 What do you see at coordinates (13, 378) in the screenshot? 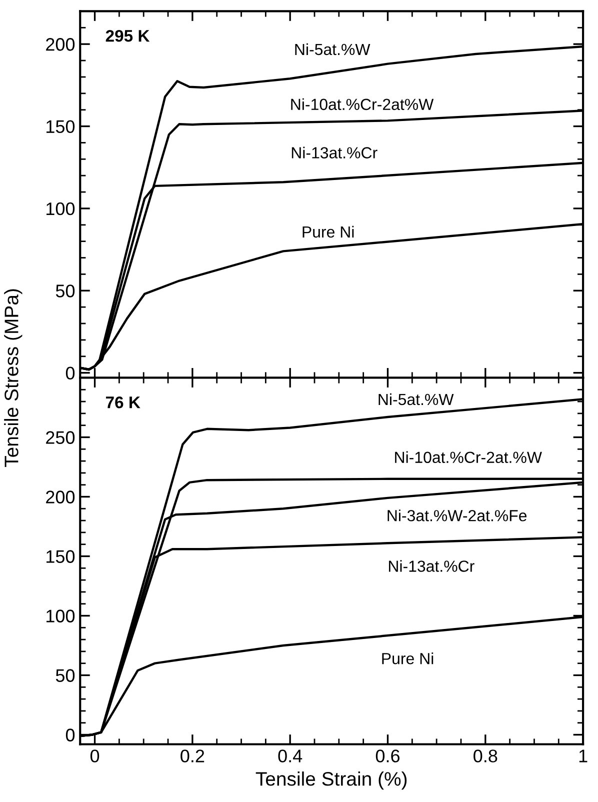
I see `y-axis-title: Tensile Stress (MPa)` at bounding box center [13, 378].